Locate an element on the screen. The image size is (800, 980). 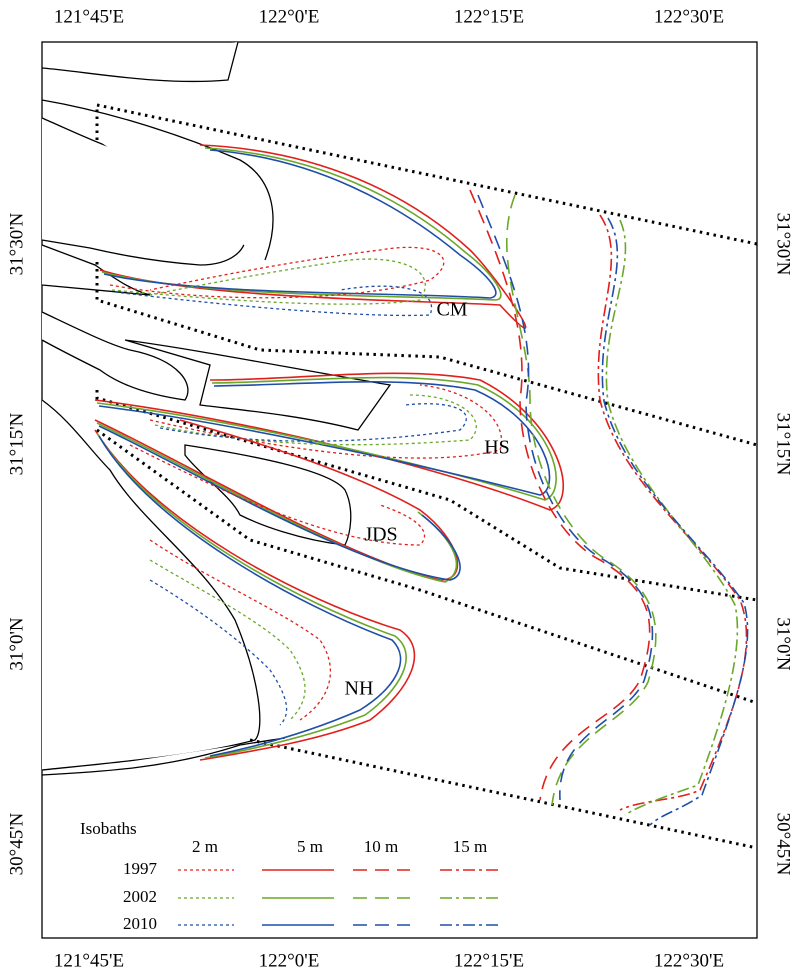
region-labels: CM HS JDS NH is located at coordinates (427, 499).